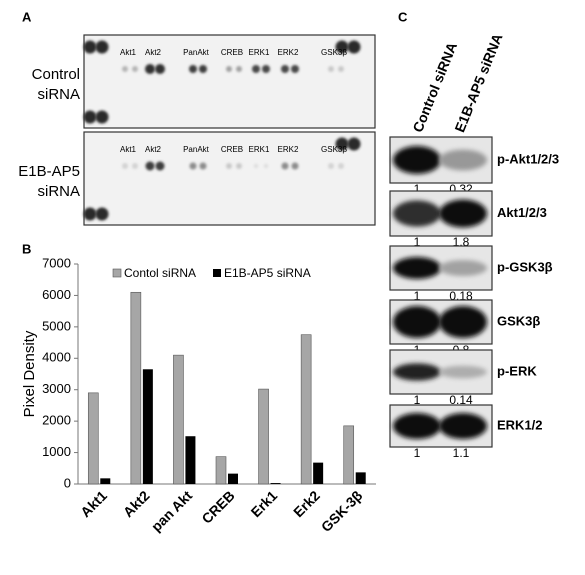 This screenshot has width=585, height=575. Describe the element at coordinates (56, 325) in the screenshot. I see `y-tick-label: 5000` at that location.